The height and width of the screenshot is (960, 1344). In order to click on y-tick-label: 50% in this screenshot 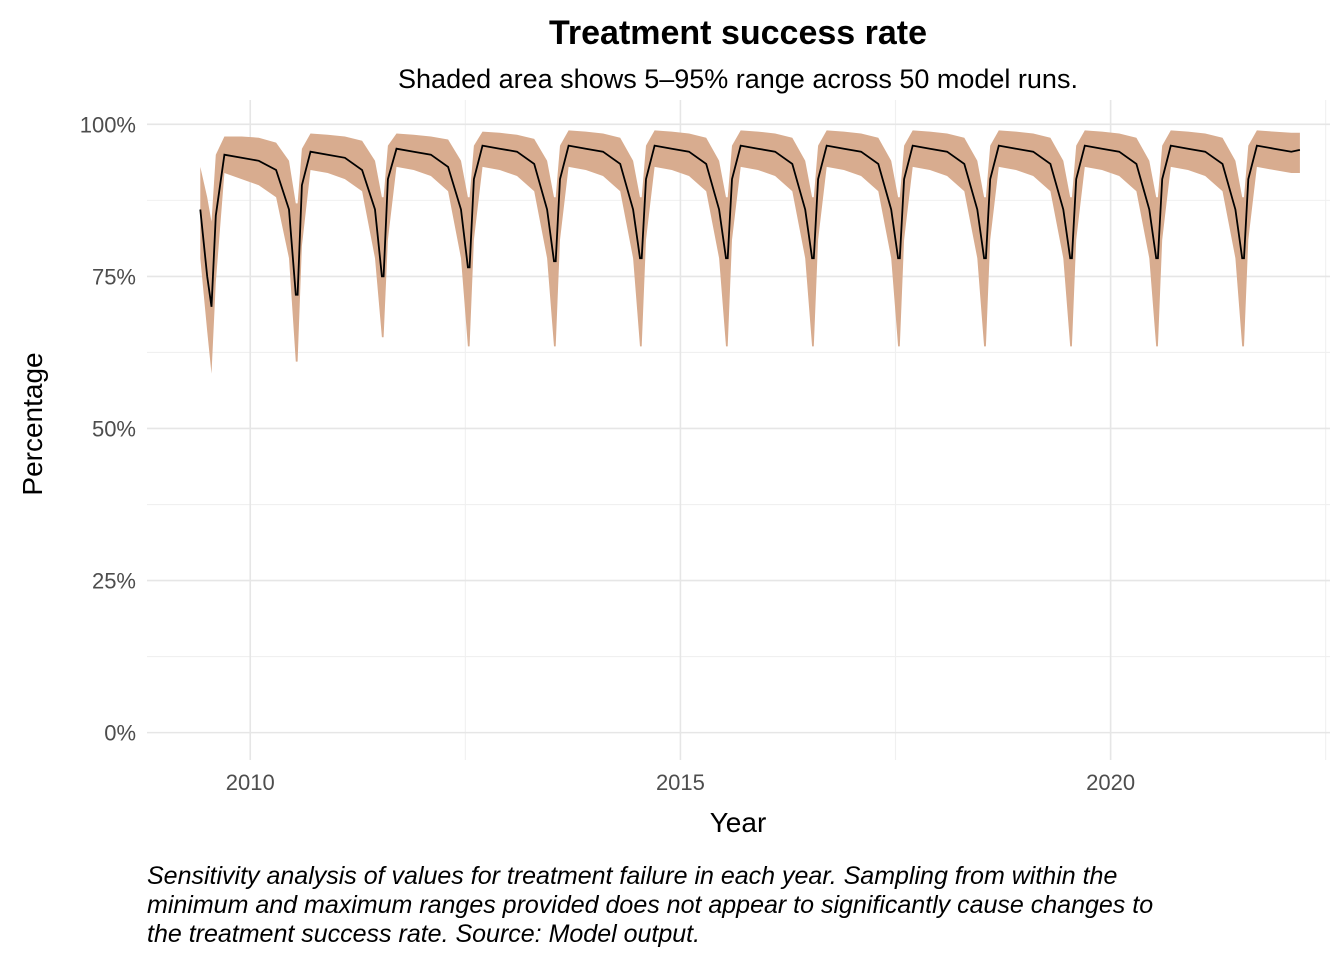, I will do `click(114, 428)`.